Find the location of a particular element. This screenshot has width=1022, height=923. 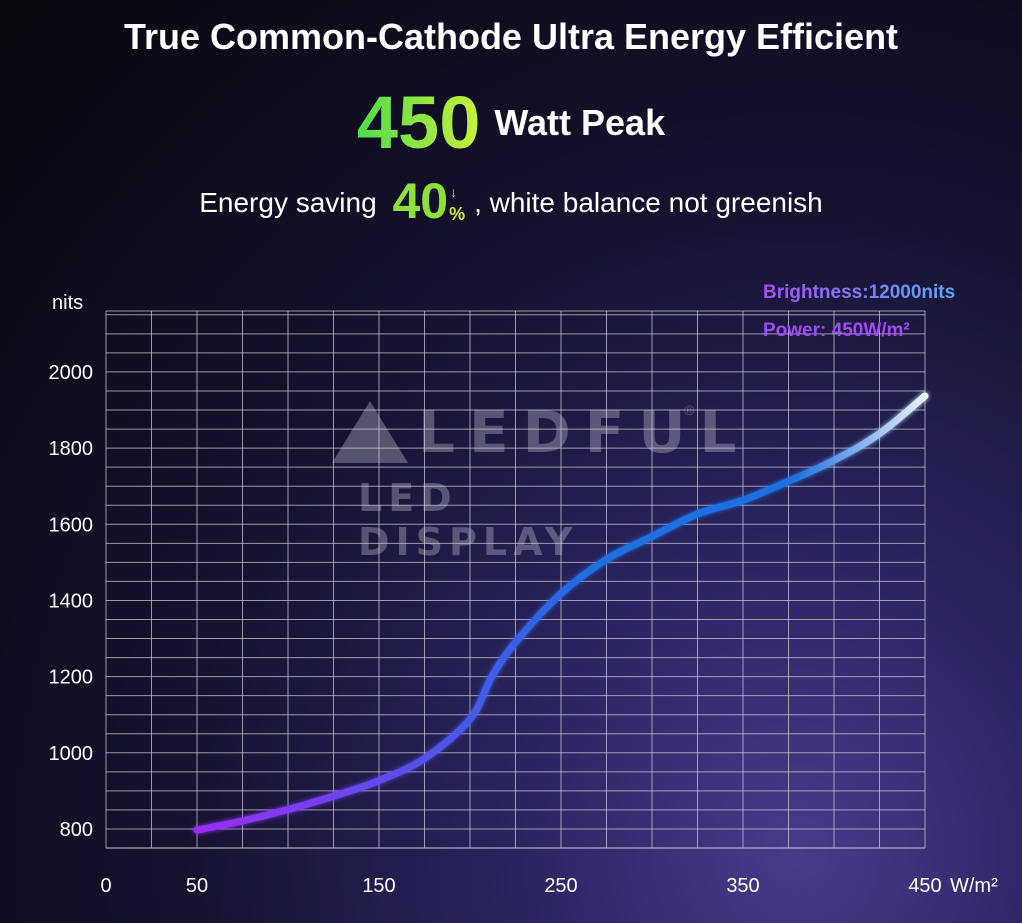

down-arrow-icon: ↓ is located at coordinates (454, 192).